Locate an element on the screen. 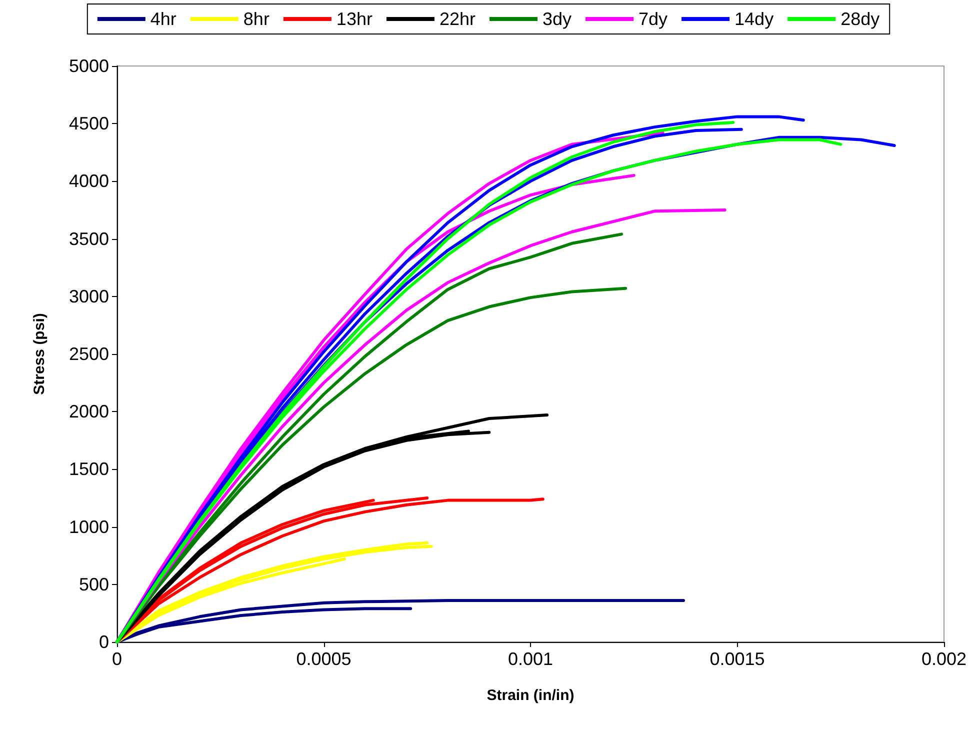 The image size is (977, 731). y-tick-label: 4000 is located at coordinates (88, 181).